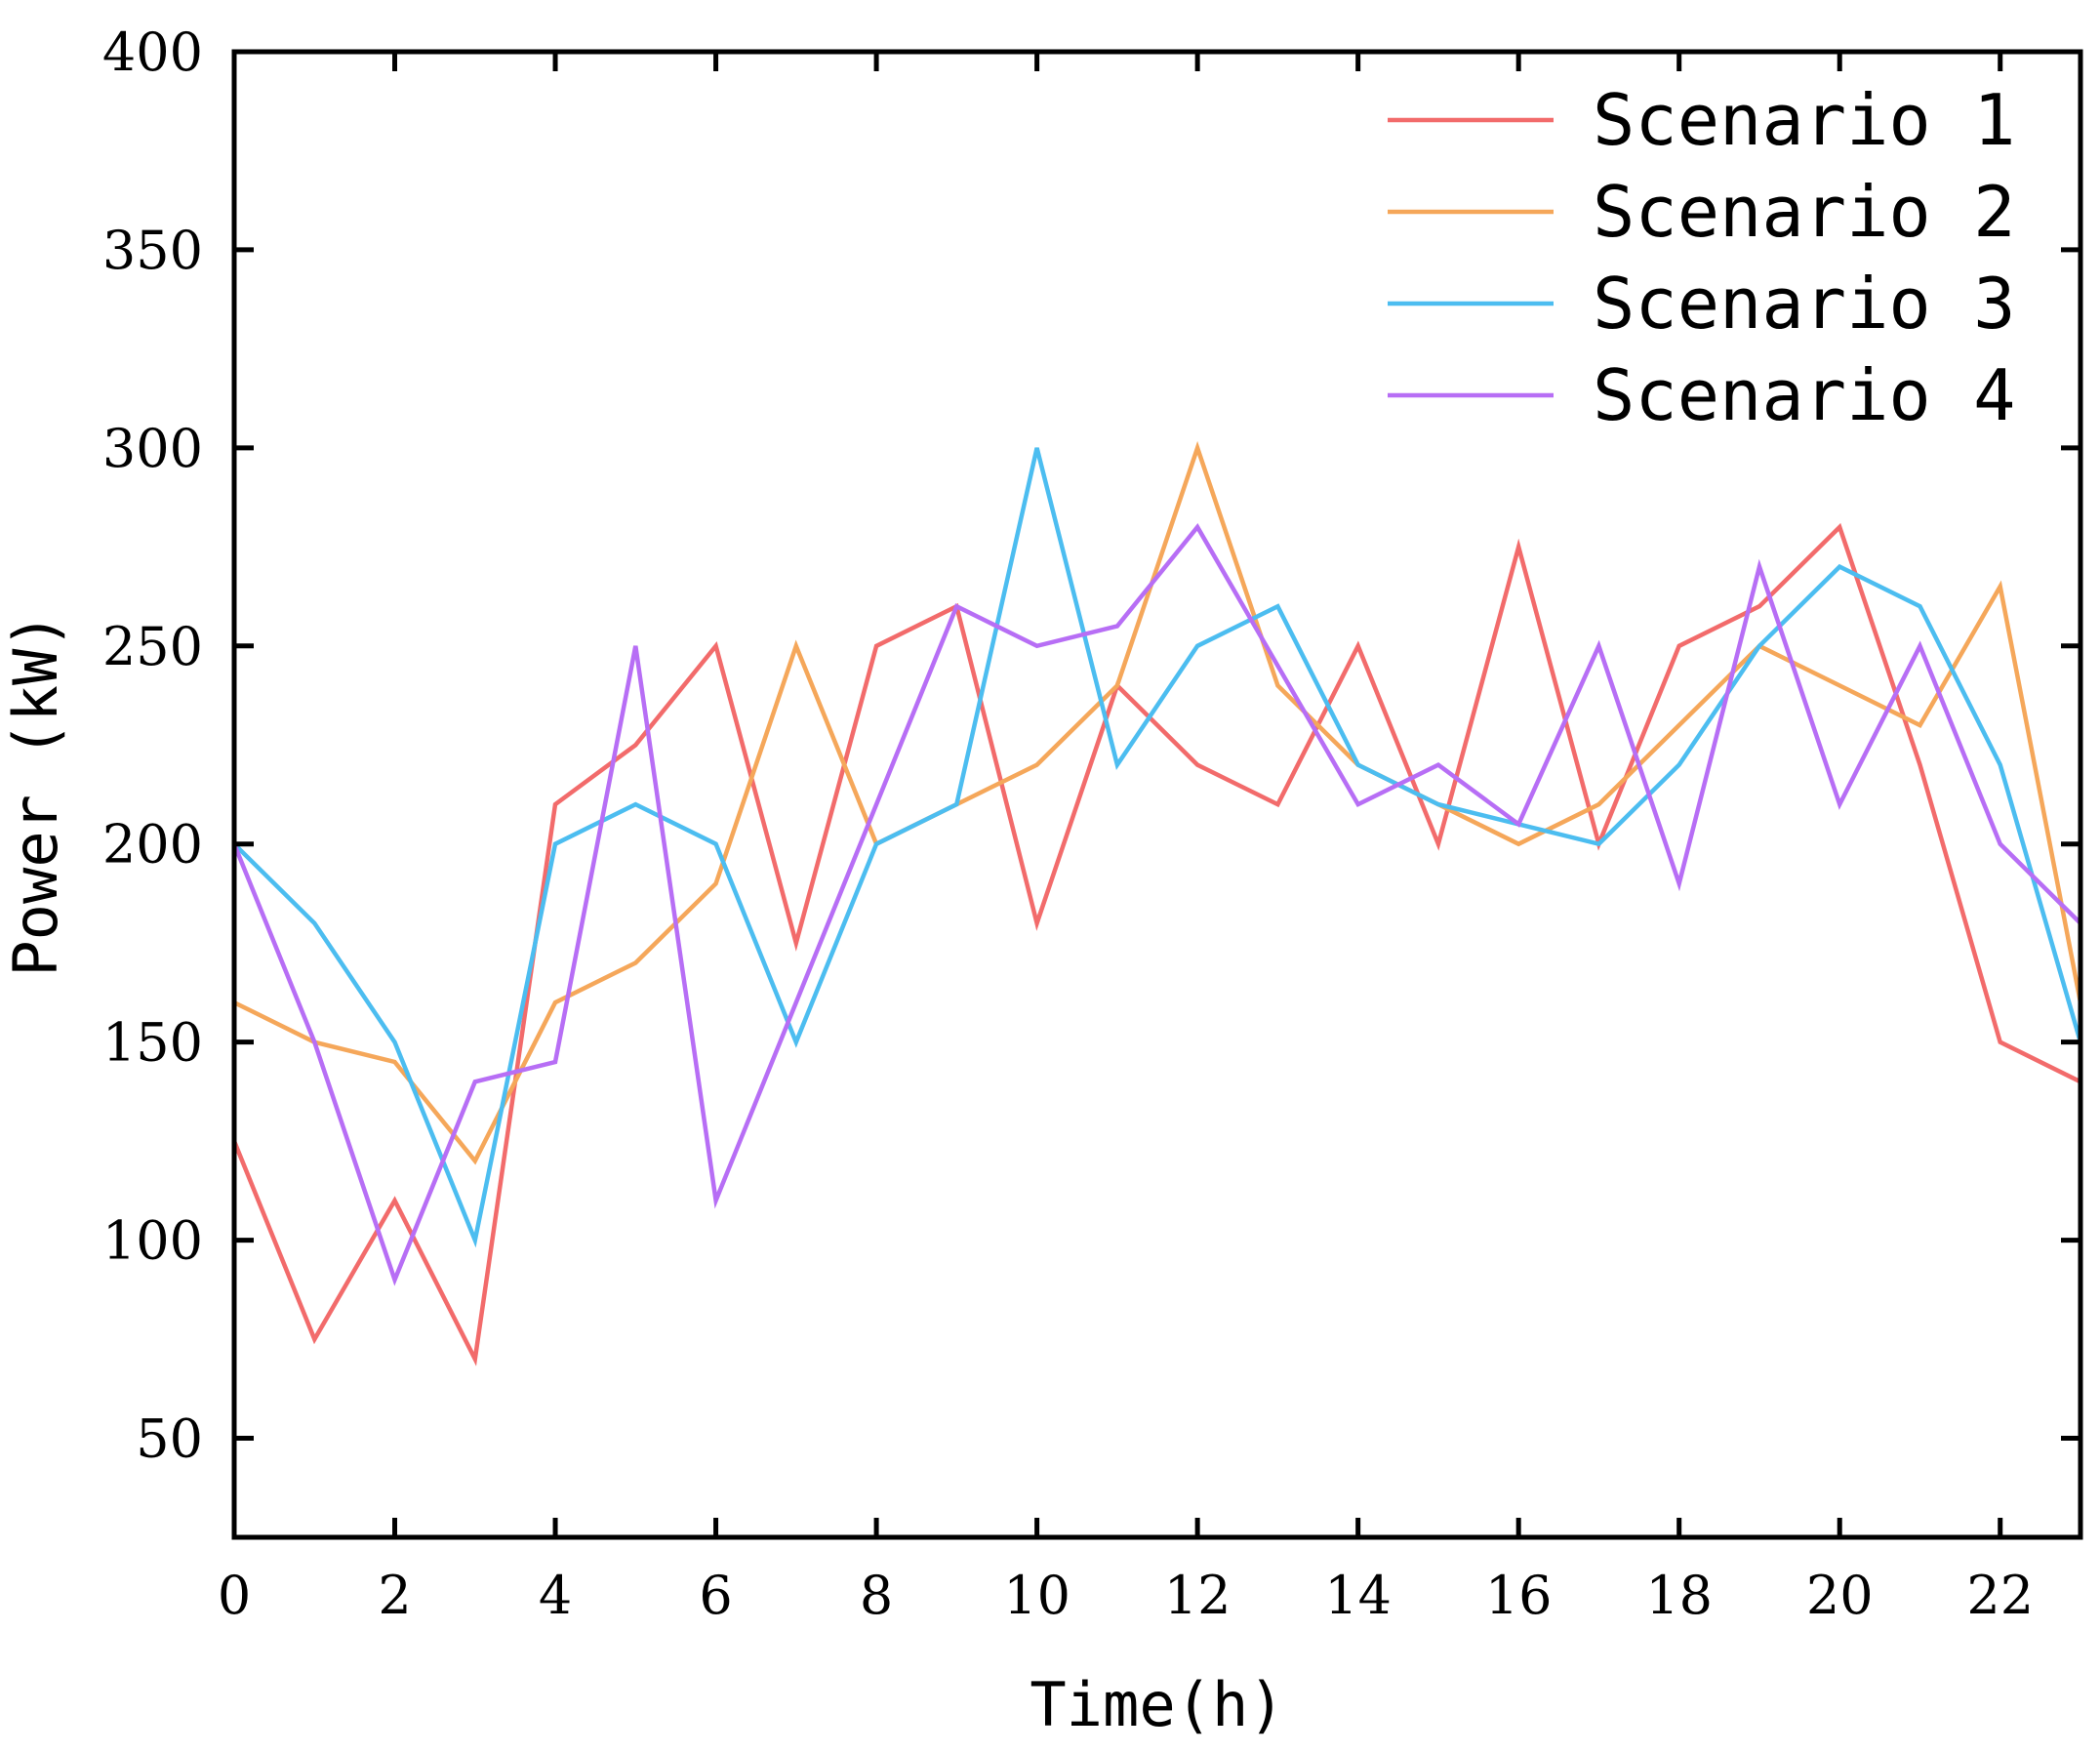 This screenshot has width=2100, height=1753. I want to click on y-tick-label: 200, so click(152, 845).